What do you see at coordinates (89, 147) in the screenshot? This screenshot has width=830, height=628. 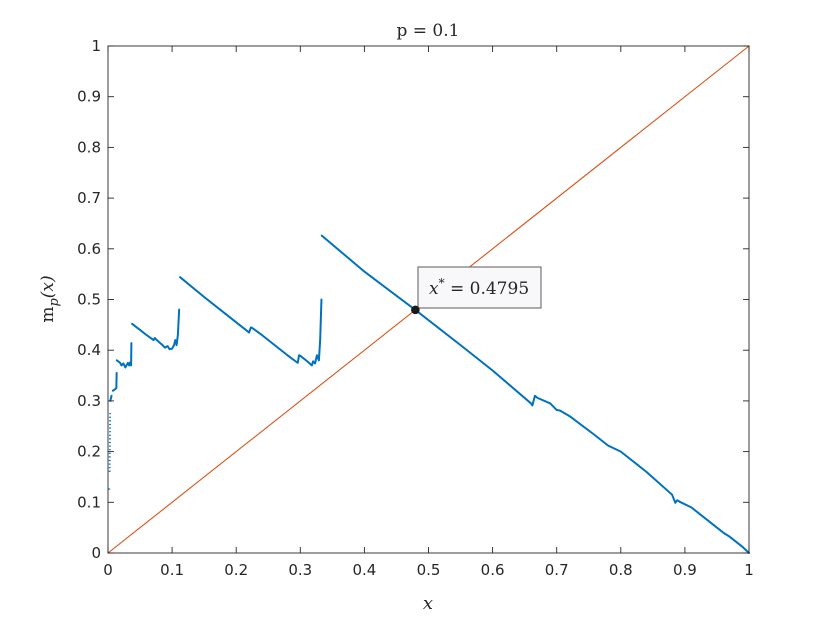 I see `y-tick-label: 0.8` at bounding box center [89, 147].